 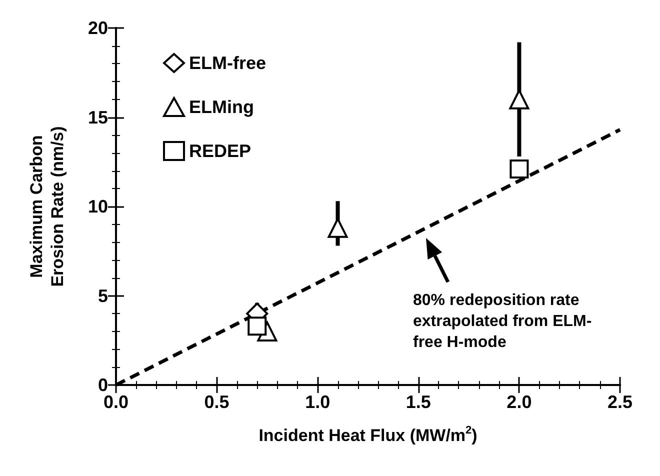 What do you see at coordinates (519, 402) in the screenshot?
I see `x-tick-label: 2.0` at bounding box center [519, 402].